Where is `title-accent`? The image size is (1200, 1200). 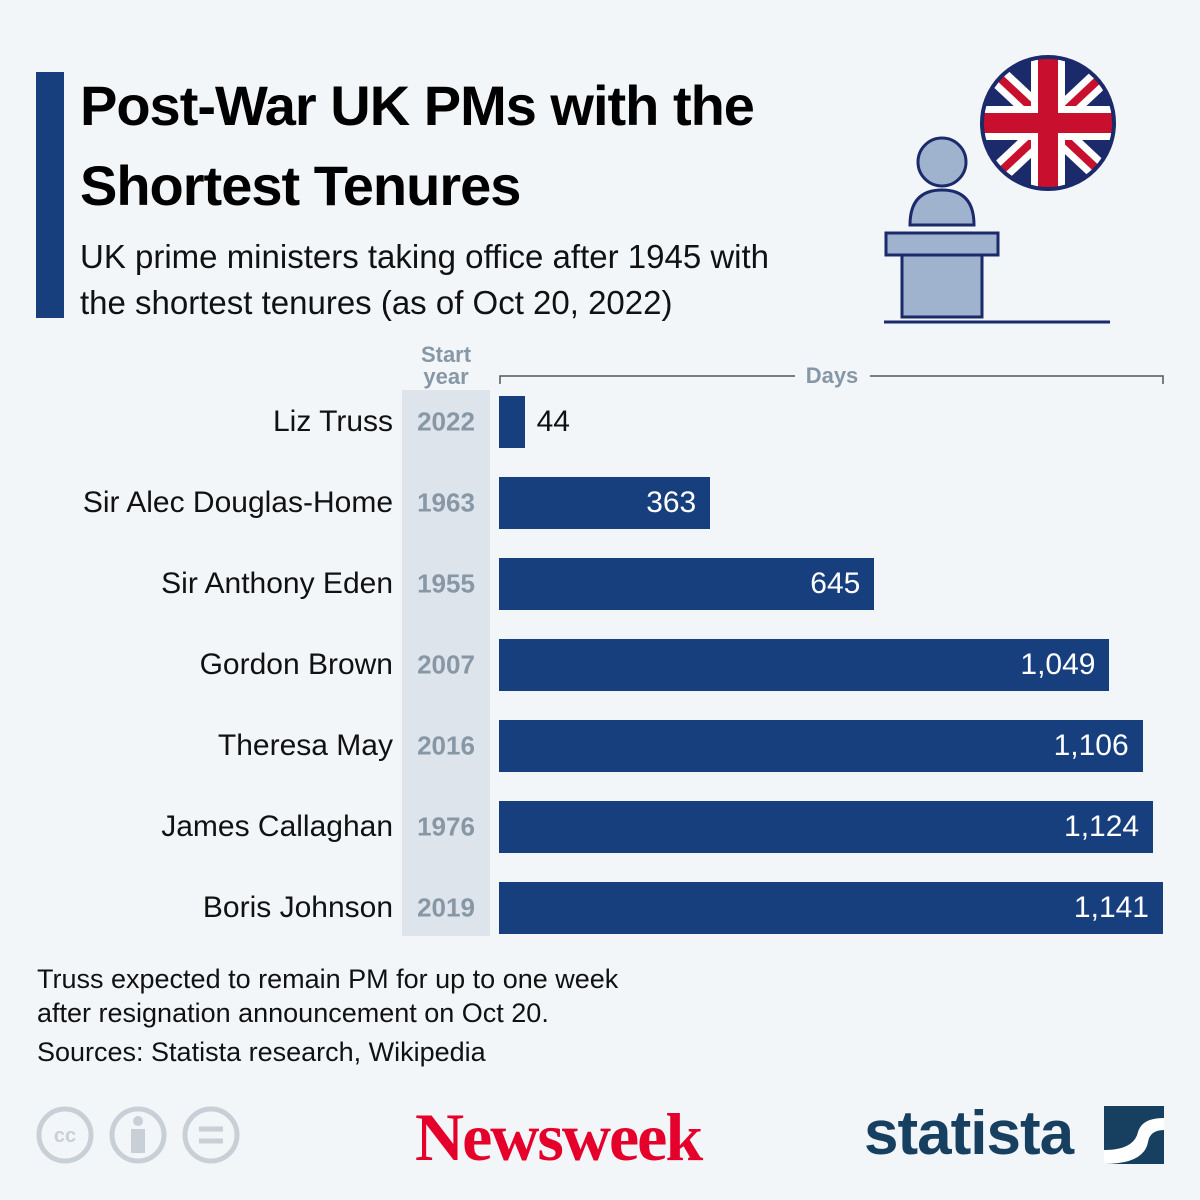
title-accent is located at coordinates (50, 195).